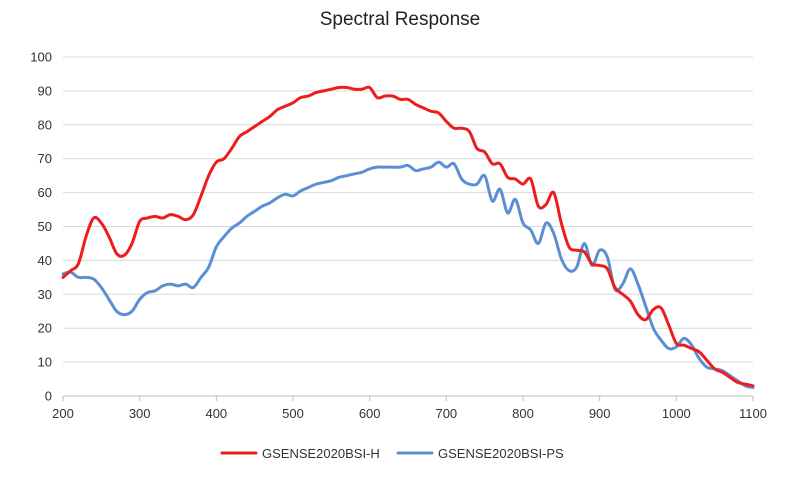 The height and width of the screenshot is (477, 800). What do you see at coordinates (140, 413) in the screenshot?
I see `x-tick-label: 300` at bounding box center [140, 413].